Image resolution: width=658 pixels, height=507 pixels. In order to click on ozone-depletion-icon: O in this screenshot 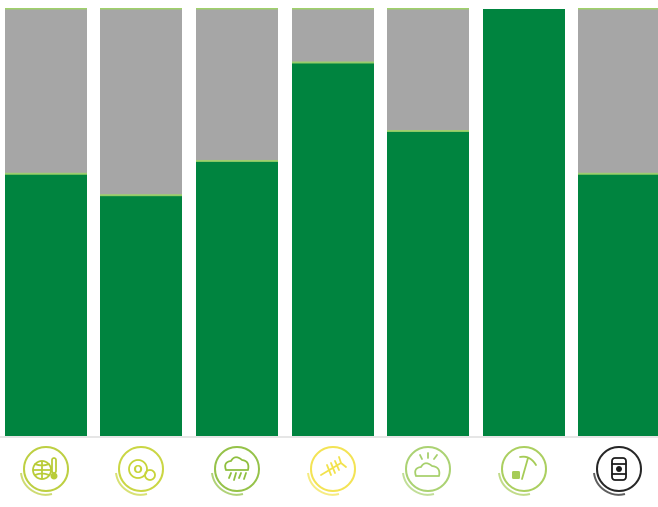, I will do `click(139, 471)`.